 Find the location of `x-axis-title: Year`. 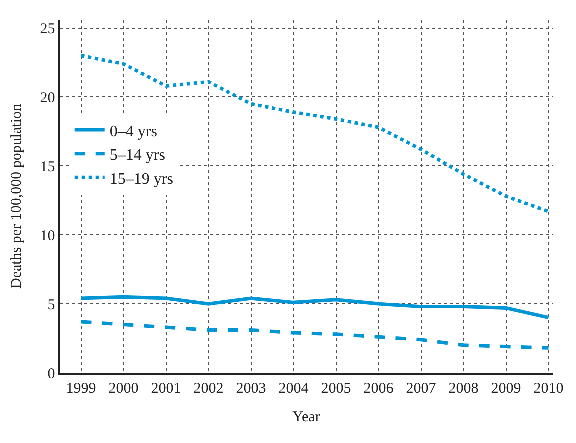

x-axis-title: Year is located at coordinates (306, 417).